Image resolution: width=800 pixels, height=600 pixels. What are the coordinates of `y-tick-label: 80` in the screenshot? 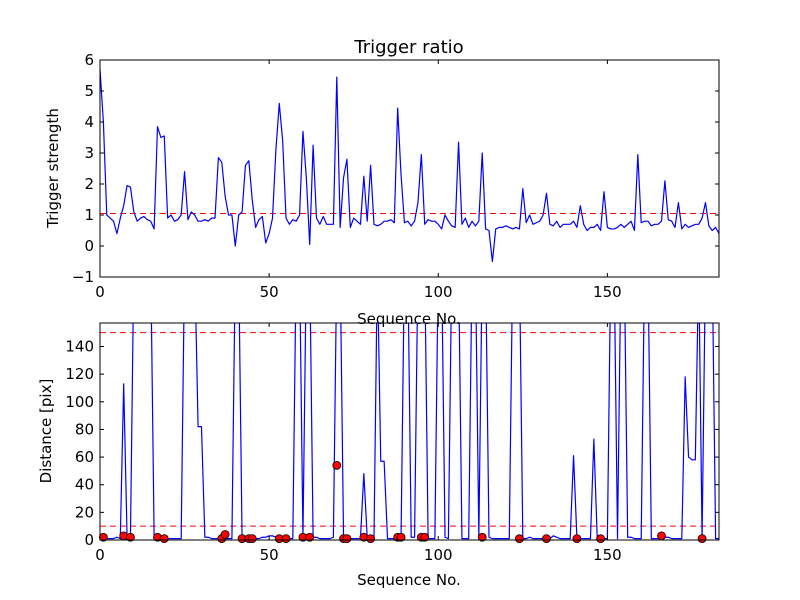 It's located at (84, 429).